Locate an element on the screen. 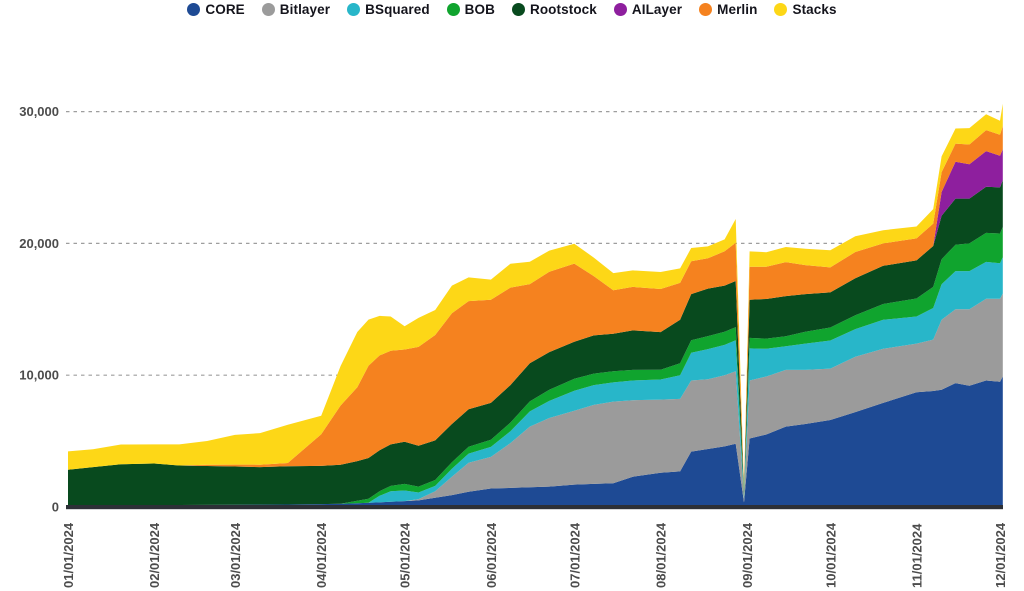 The image size is (1024, 591). x-tick-label: 12/01/2024 is located at coordinates (1000, 555).